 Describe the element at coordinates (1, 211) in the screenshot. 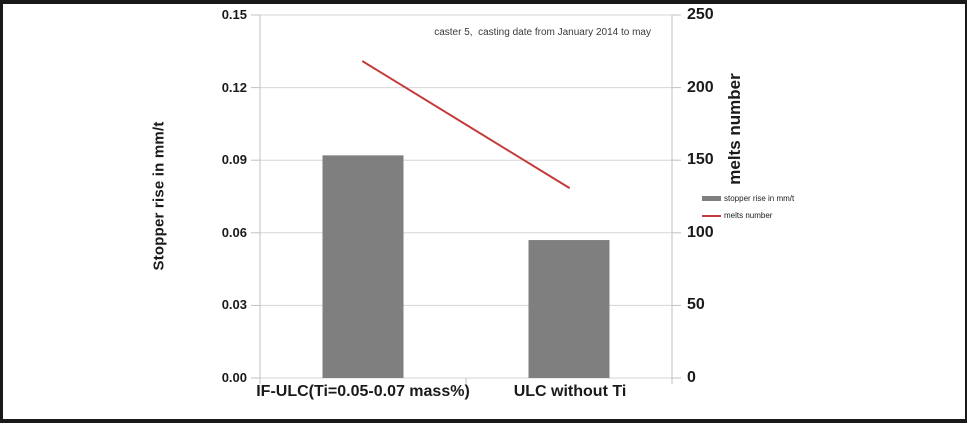

I see `frame-border-left` at that location.